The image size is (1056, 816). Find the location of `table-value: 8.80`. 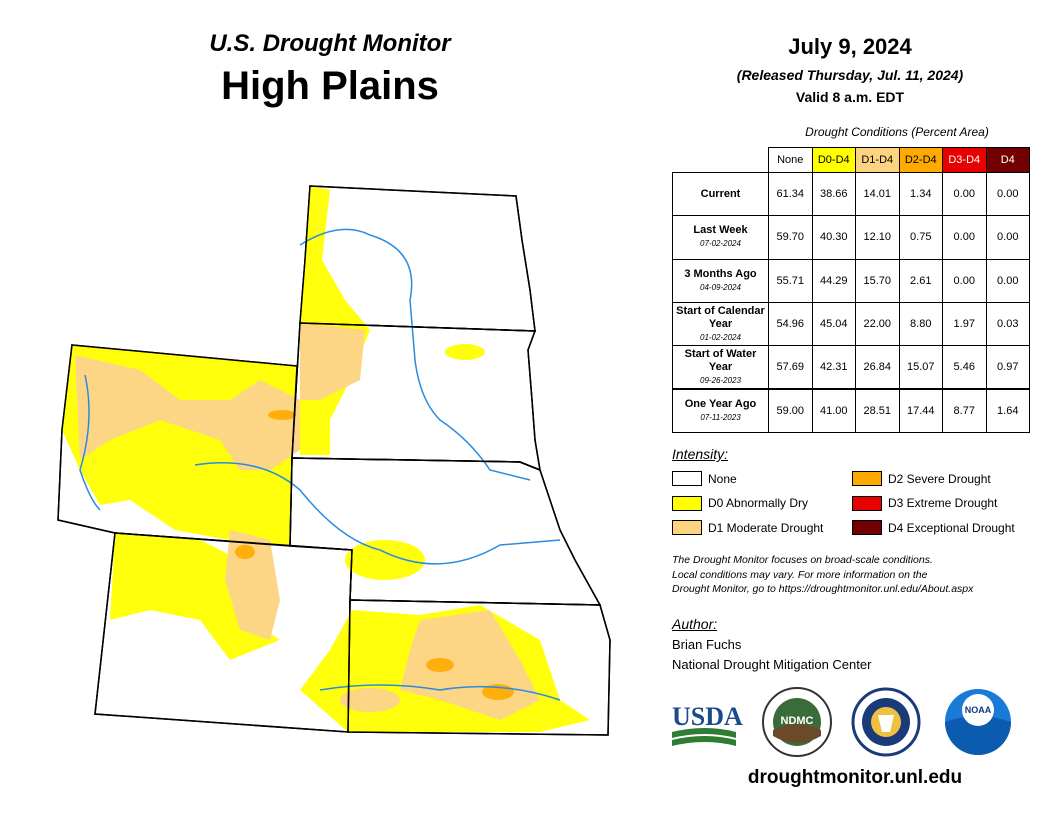

table-value: 8.80 is located at coordinates (920, 324).